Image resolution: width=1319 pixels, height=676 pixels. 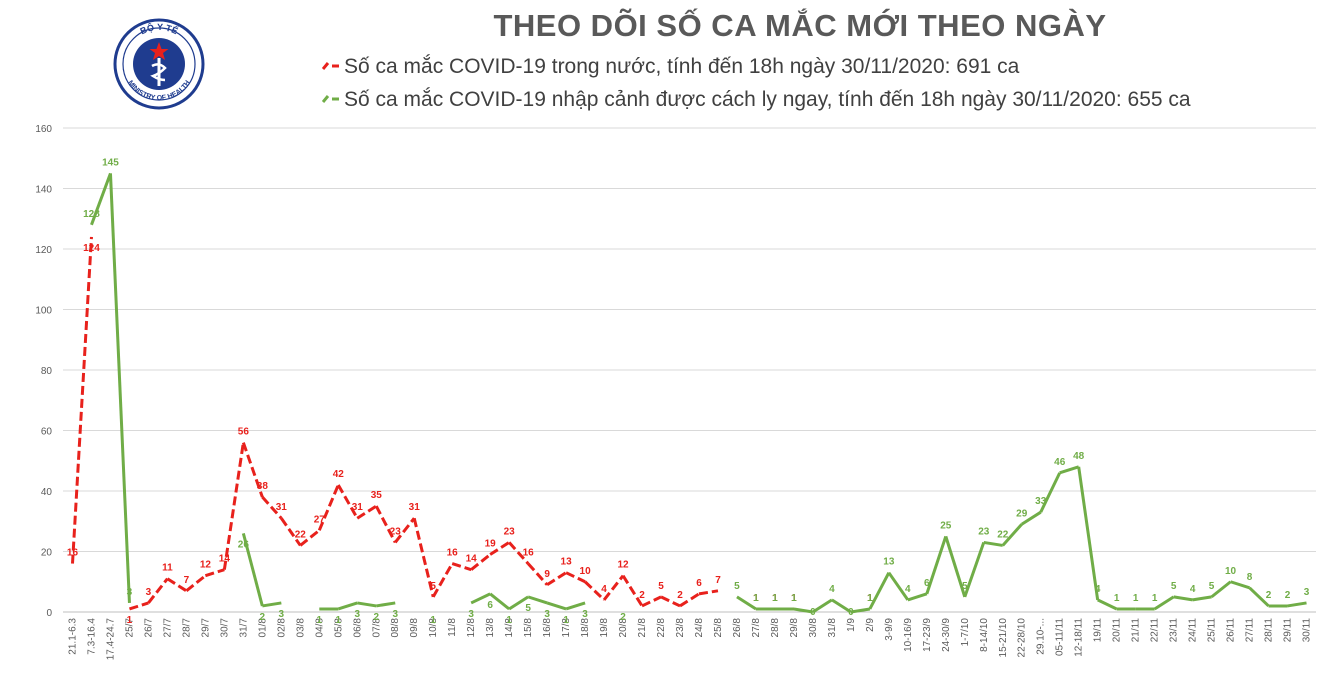 I want to click on x-tick-label: 31/8, so click(x=832, y=628).